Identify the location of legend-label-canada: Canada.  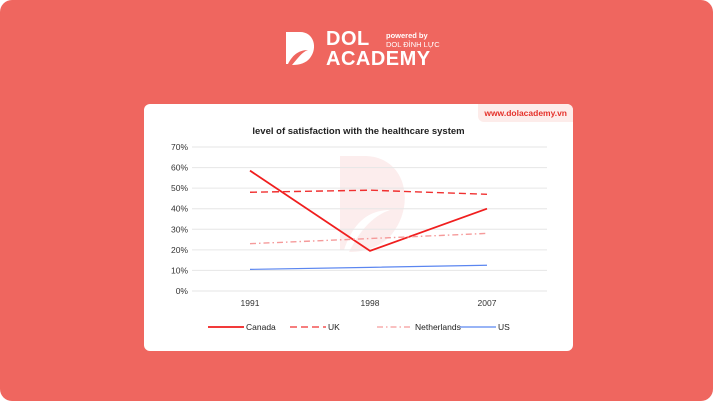
(261, 327).